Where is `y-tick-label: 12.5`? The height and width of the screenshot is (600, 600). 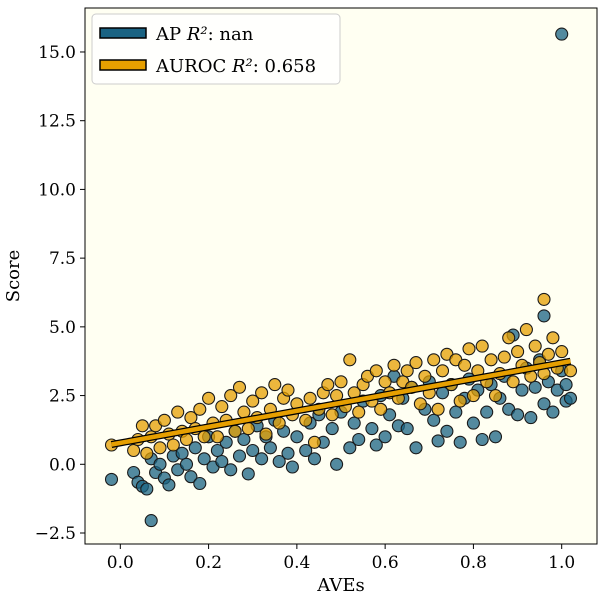 y-tick-label: 12.5 is located at coordinates (57, 122).